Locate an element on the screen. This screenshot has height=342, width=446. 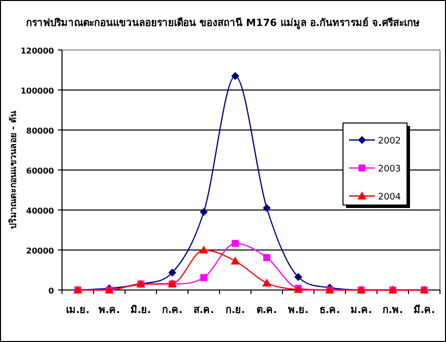
x-tick-label: ต.ค. is located at coordinates (267, 310).